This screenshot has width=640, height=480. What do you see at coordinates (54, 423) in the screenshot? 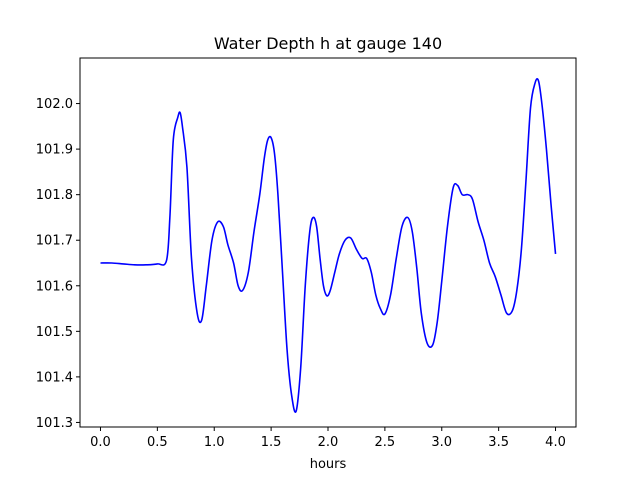
I see `y-tick-label: 101.3` at bounding box center [54, 423].